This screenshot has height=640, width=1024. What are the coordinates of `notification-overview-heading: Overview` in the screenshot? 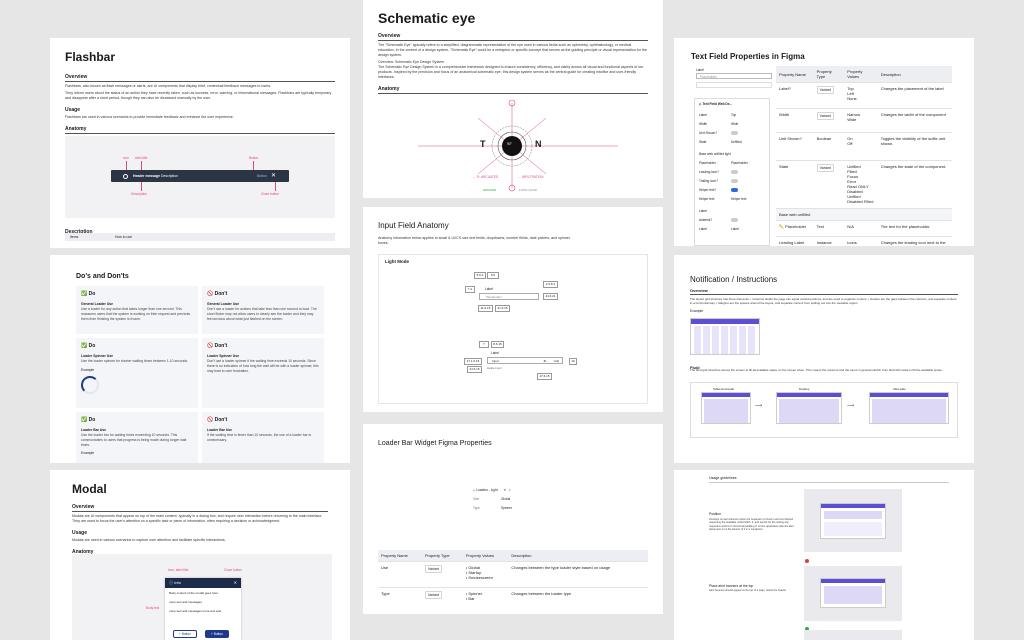 It's located at (824, 291).